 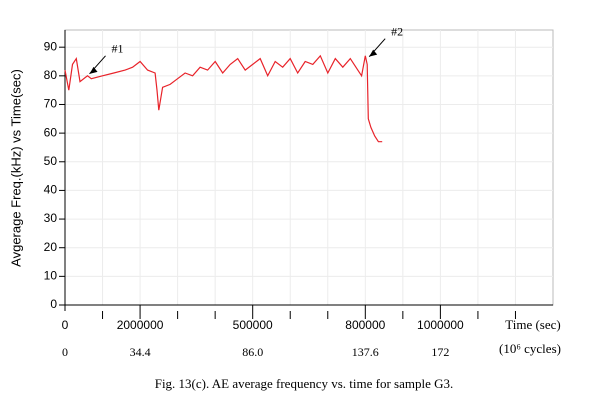 What do you see at coordinates (118, 49) in the screenshot?
I see `annotation: #1` at bounding box center [118, 49].